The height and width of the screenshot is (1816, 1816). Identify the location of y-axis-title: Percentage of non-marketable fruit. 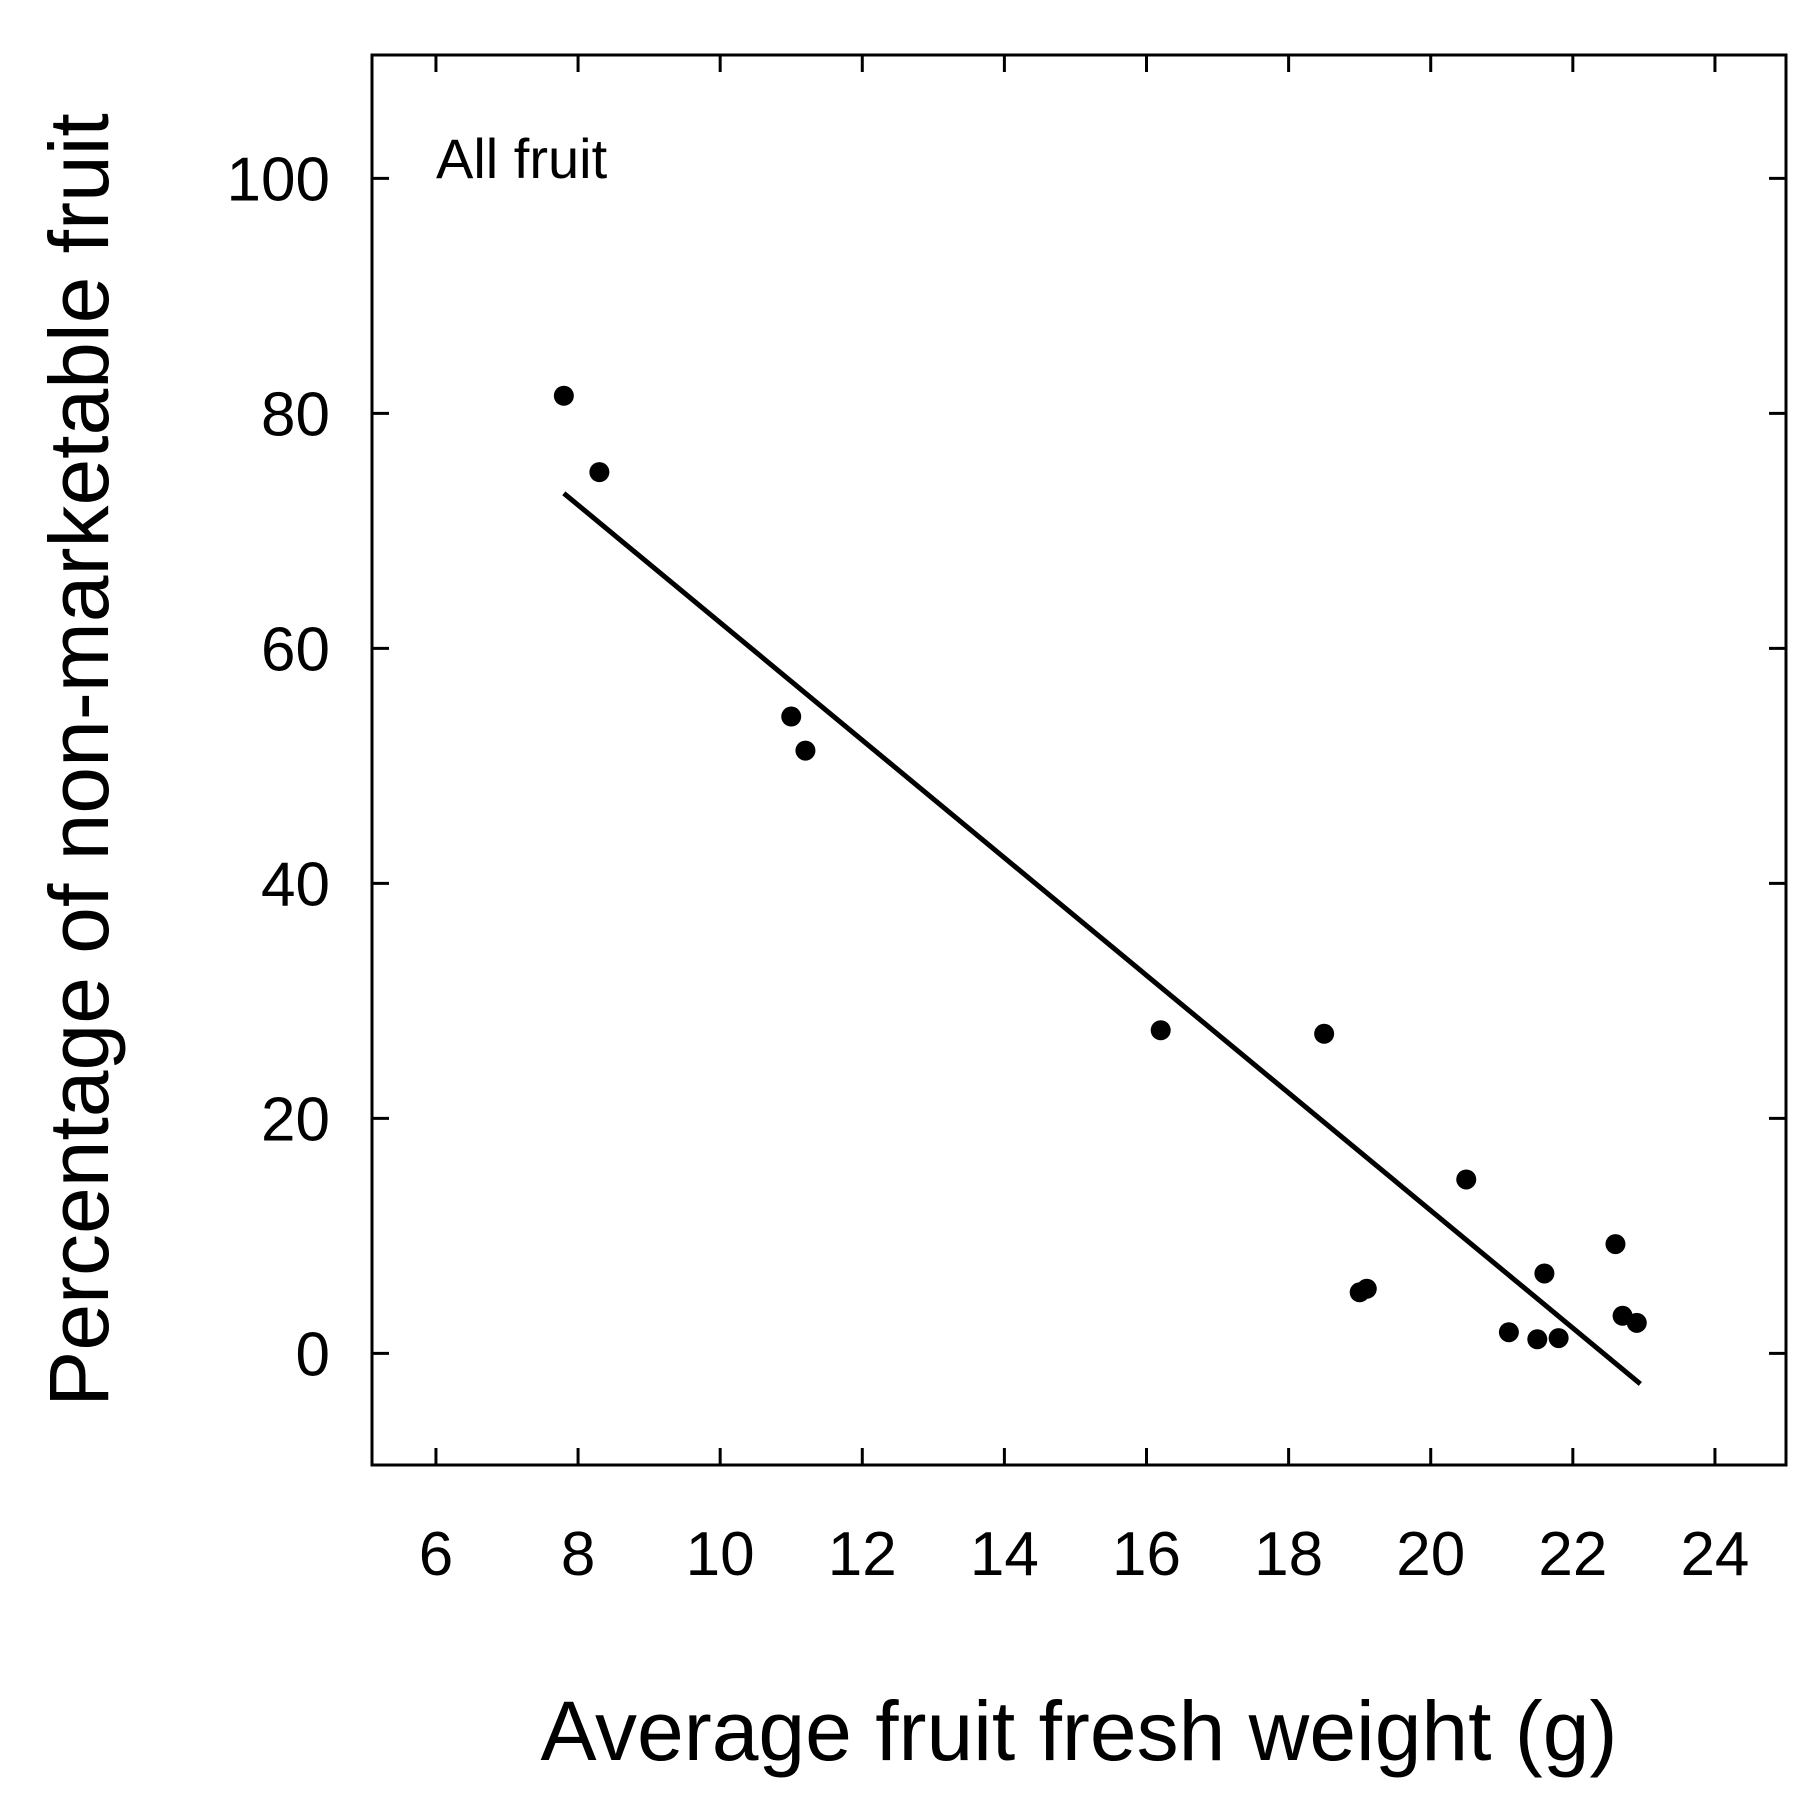
(79, 759).